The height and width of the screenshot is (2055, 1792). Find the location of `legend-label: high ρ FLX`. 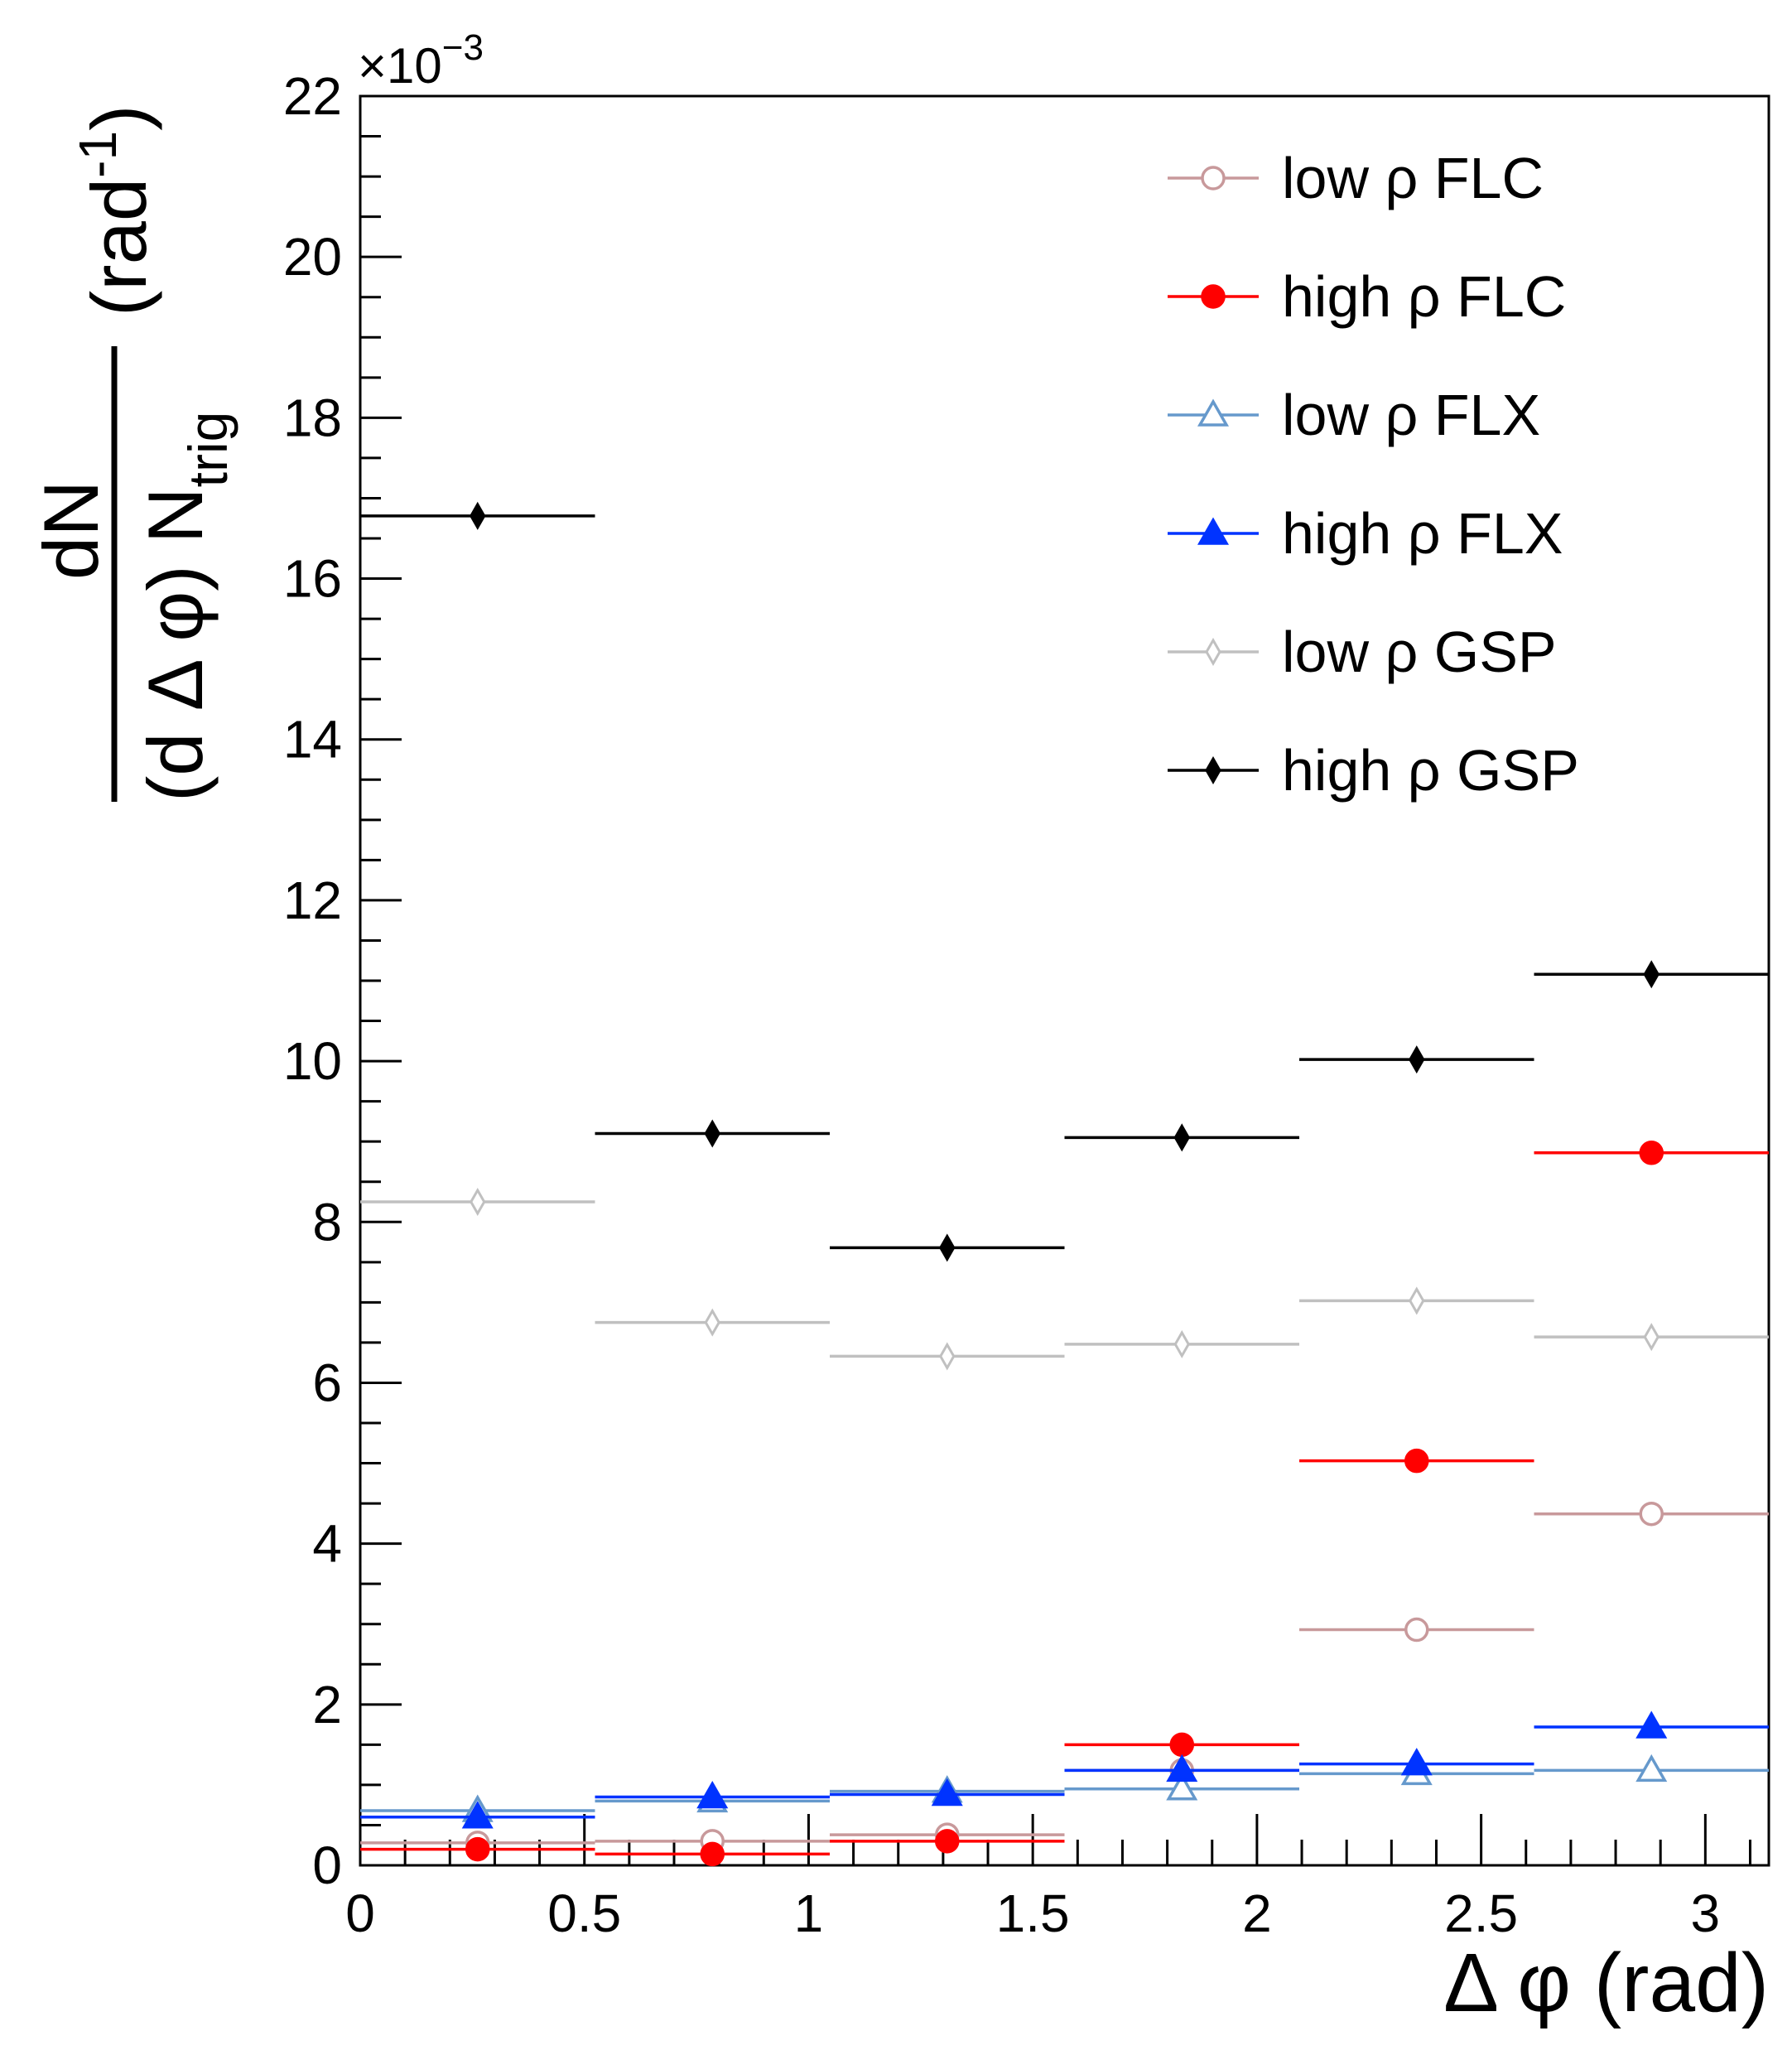

legend-label: high ρ FLX is located at coordinates (1423, 533).